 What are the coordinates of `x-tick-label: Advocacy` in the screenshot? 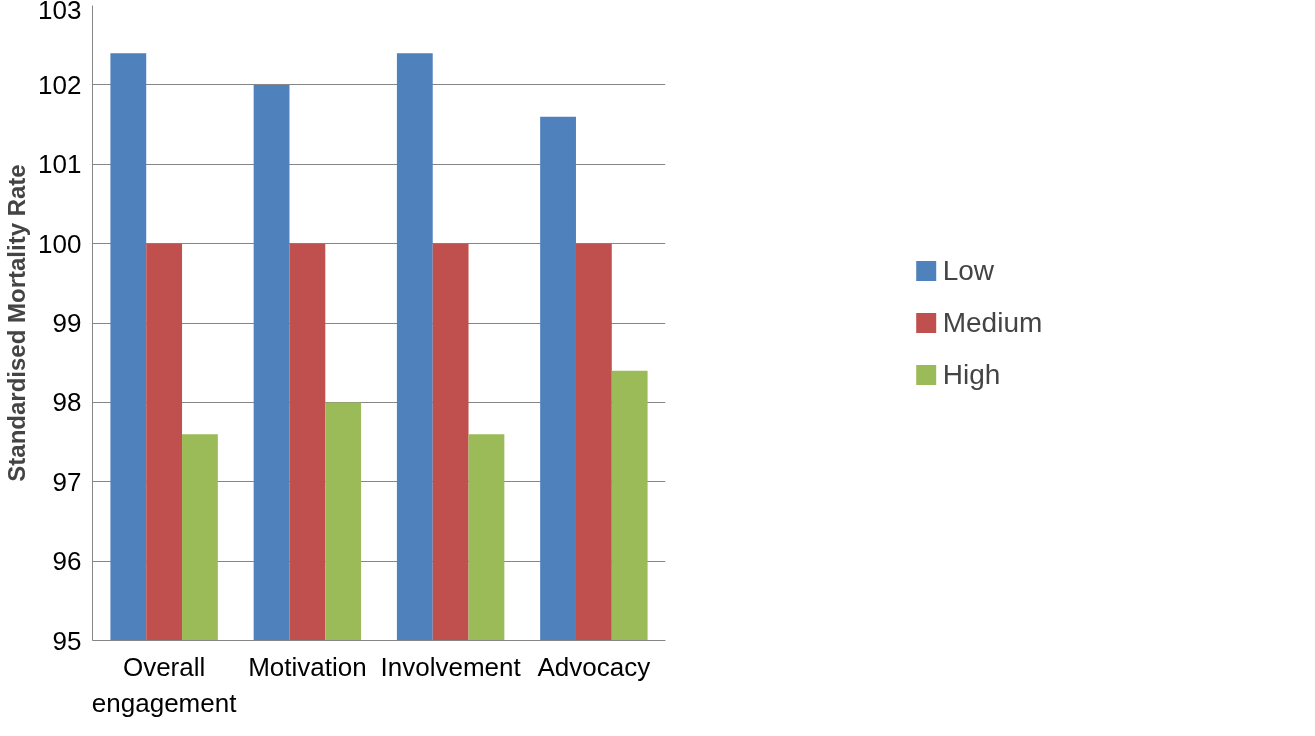 It's located at (594, 666).